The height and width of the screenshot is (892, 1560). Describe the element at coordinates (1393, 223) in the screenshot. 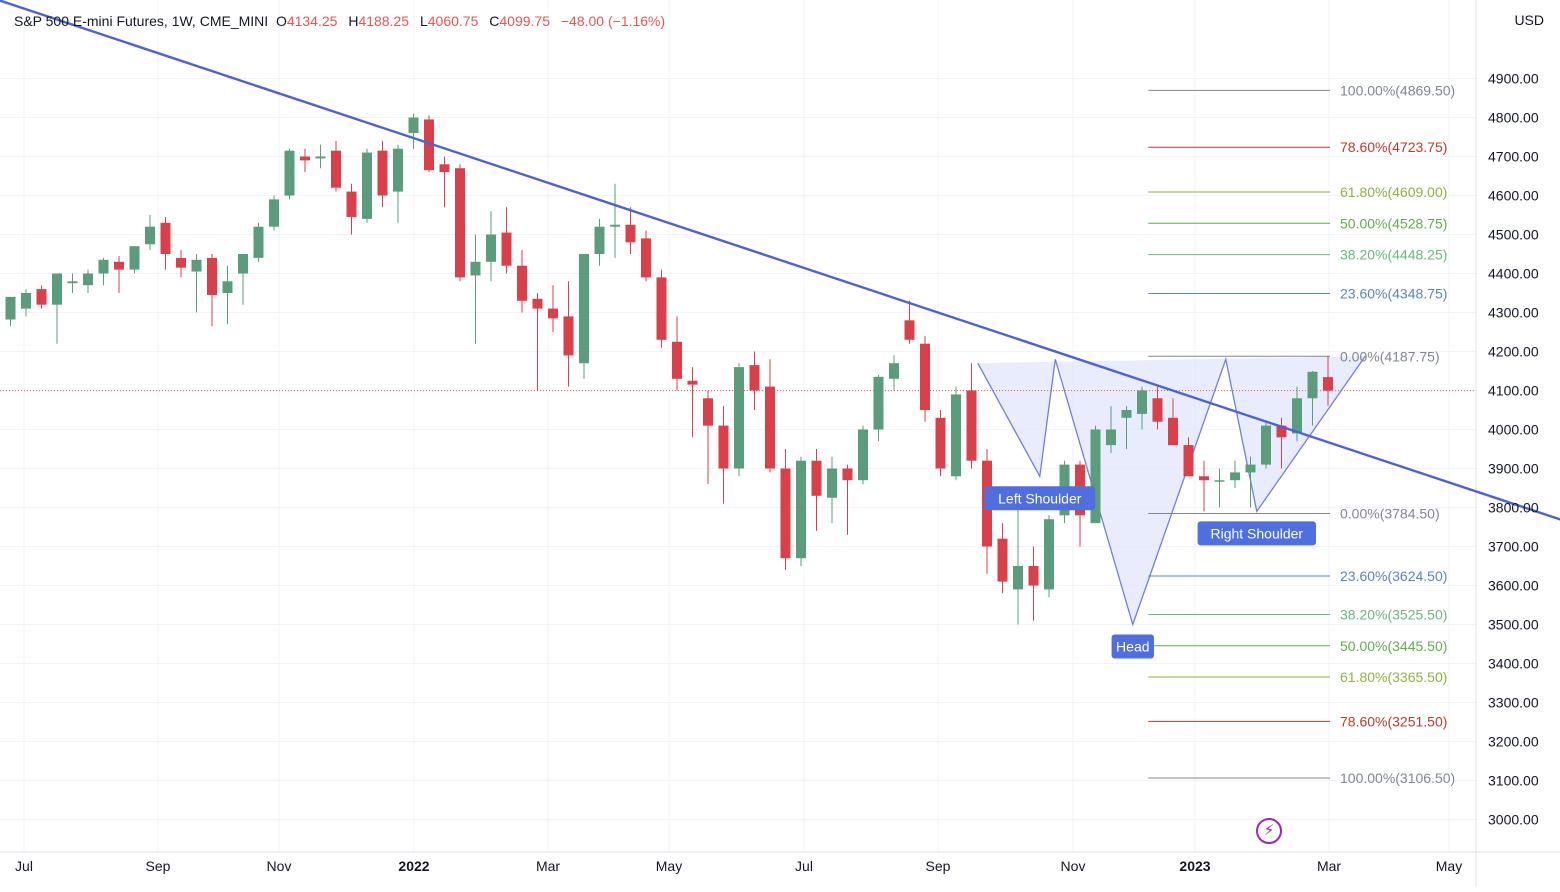

I see `fib-level-label: 50.00%(4528.75)` at that location.